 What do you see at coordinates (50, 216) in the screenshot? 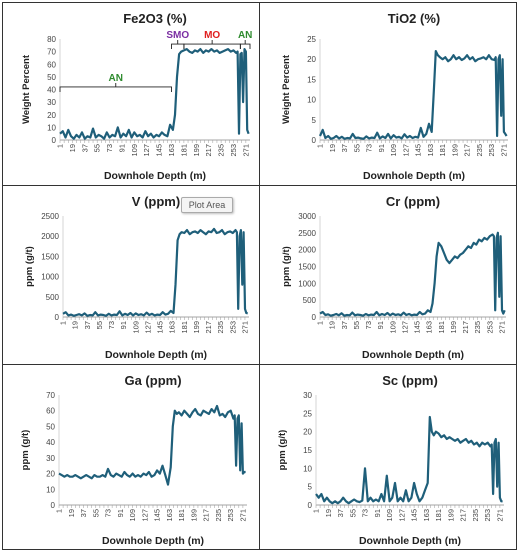
I see `y-tick-label: 2500` at bounding box center [50, 216].